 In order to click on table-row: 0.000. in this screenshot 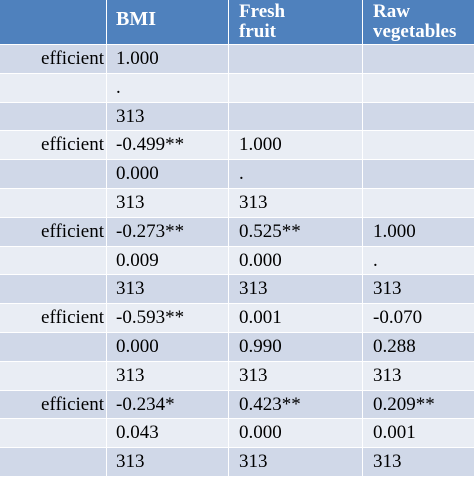, I will do `click(237, 174)`.